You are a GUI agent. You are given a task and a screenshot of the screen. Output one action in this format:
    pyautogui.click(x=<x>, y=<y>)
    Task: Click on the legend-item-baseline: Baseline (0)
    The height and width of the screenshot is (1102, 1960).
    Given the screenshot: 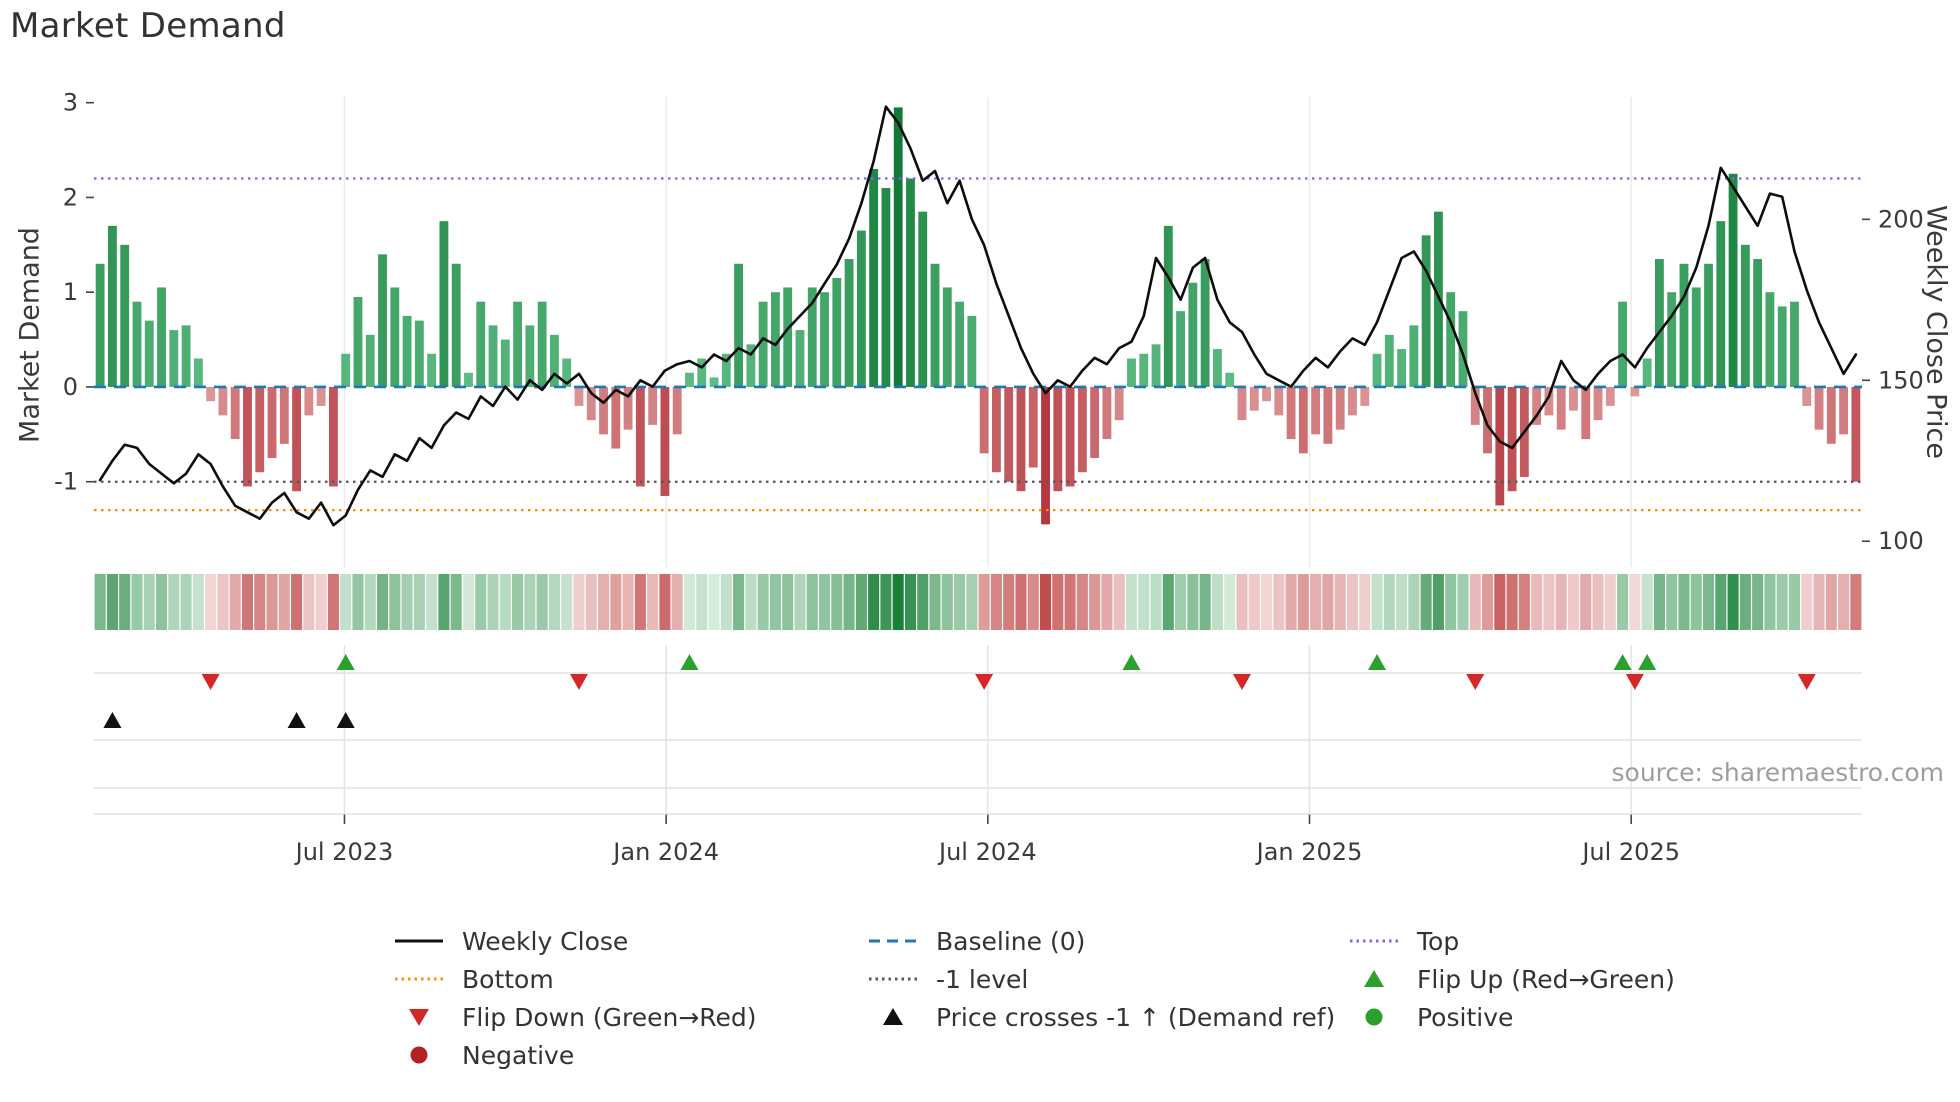 What is the action you would take?
    pyautogui.click(x=1106, y=941)
    